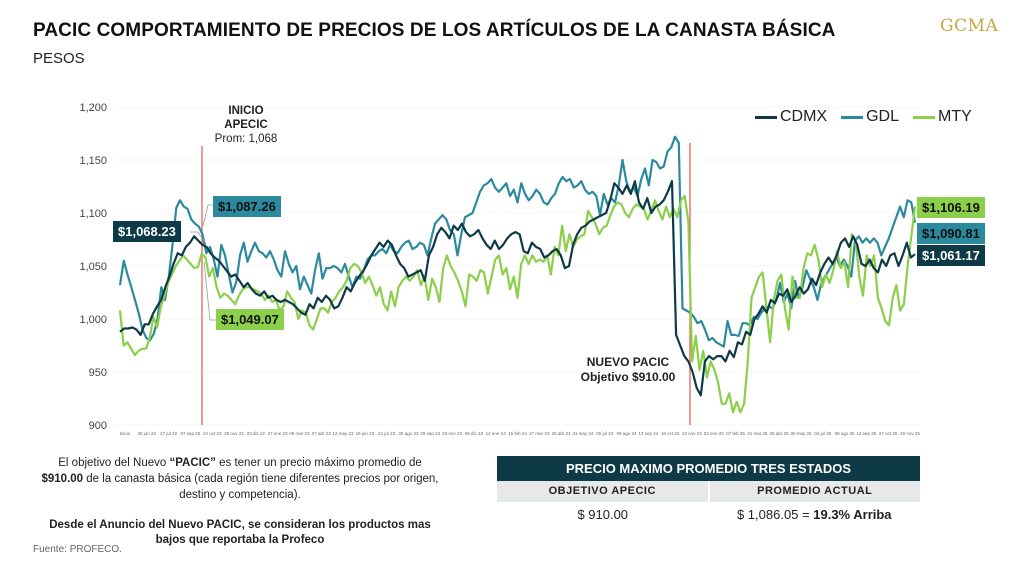 Image resolution: width=1024 pixels, height=576 pixels. I want to click on chart-legend: CDMX GDL MTY, so click(863, 117).